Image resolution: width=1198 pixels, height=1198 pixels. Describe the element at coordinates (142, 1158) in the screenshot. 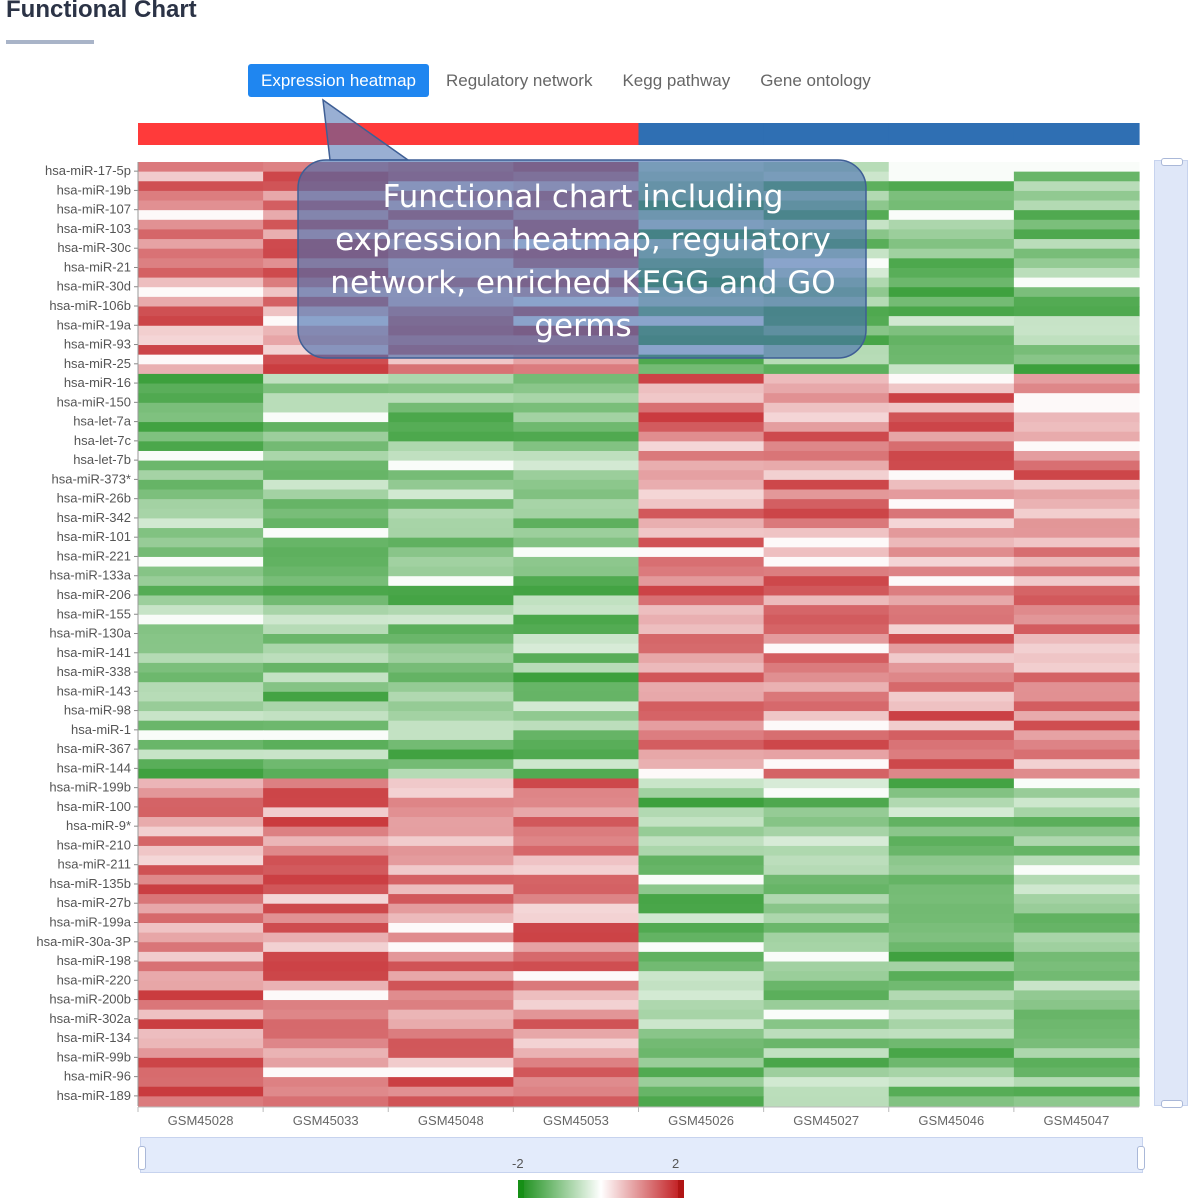

I see `horizontal-zoom-handle-left` at that location.